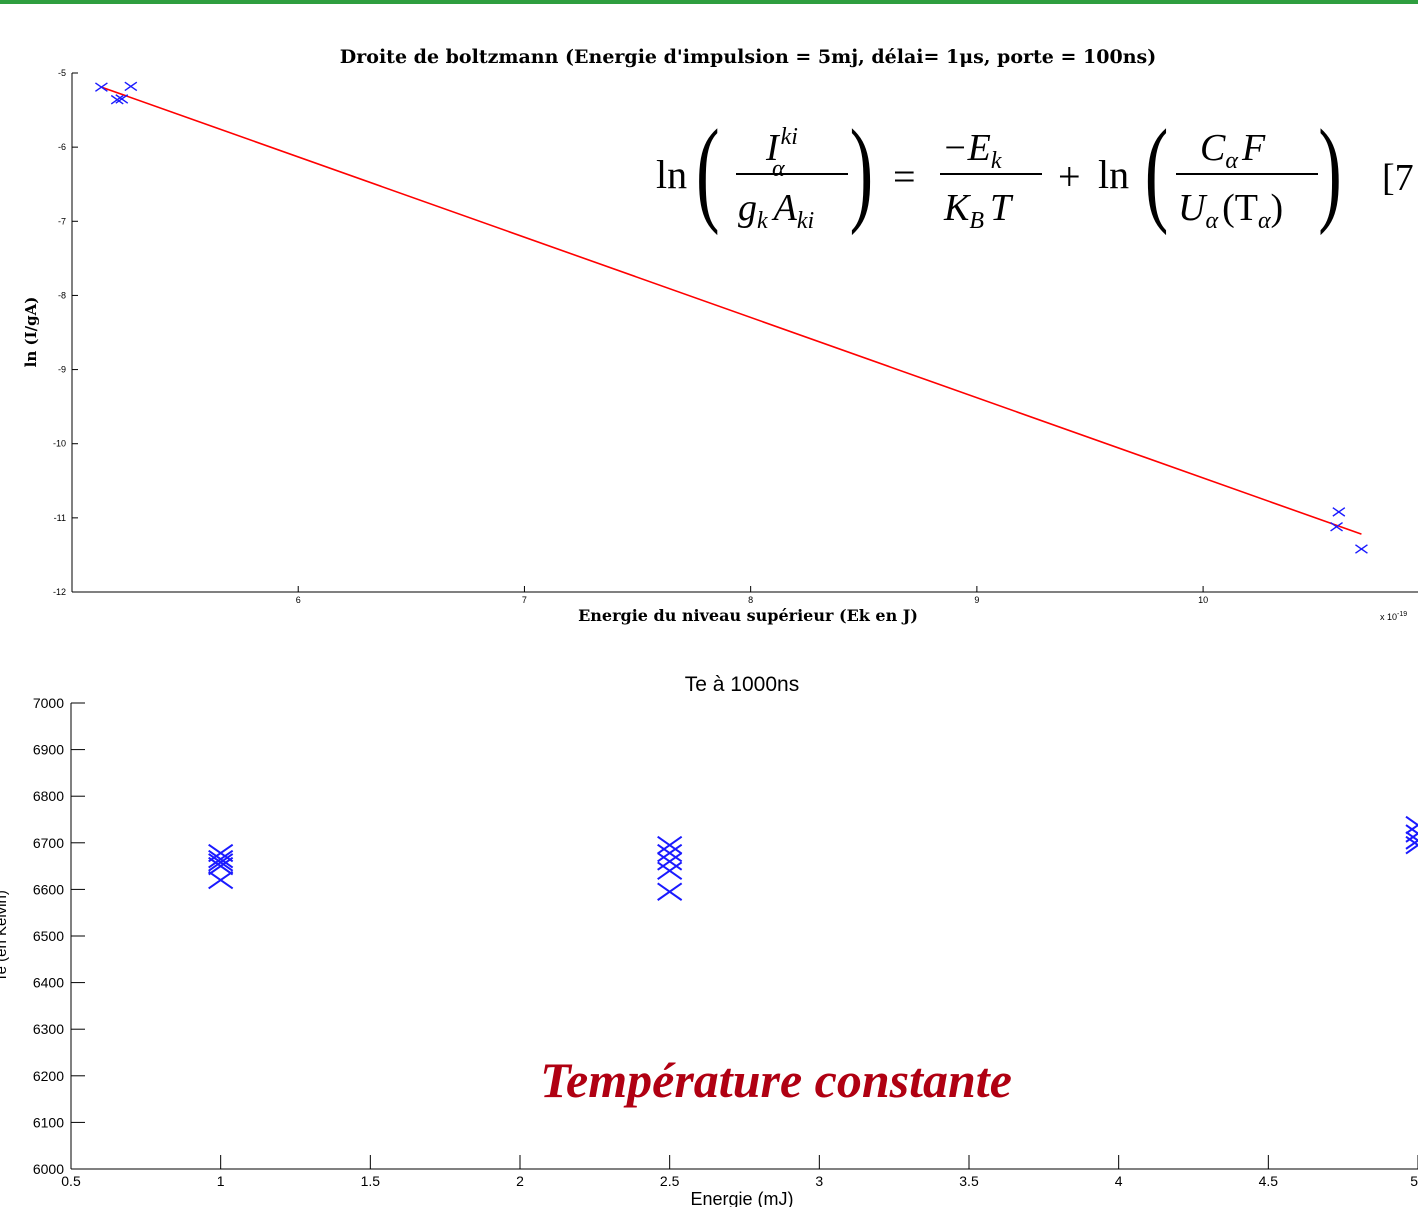  What do you see at coordinates (972, 150) in the screenshot?
I see `eq-minus-ek: −Ek` at bounding box center [972, 150].